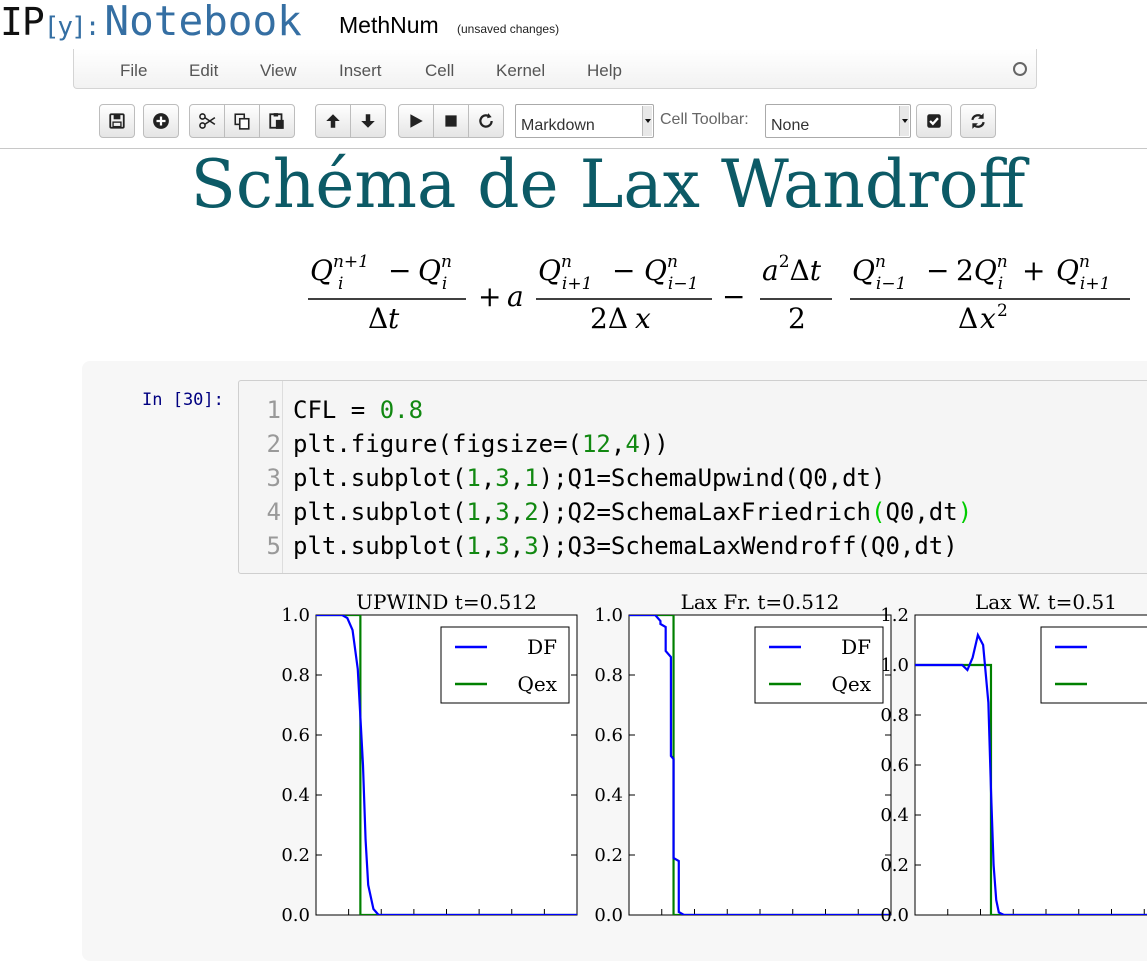 This screenshot has height=961, width=1147. I want to click on svg-text: a, so click(515, 296).